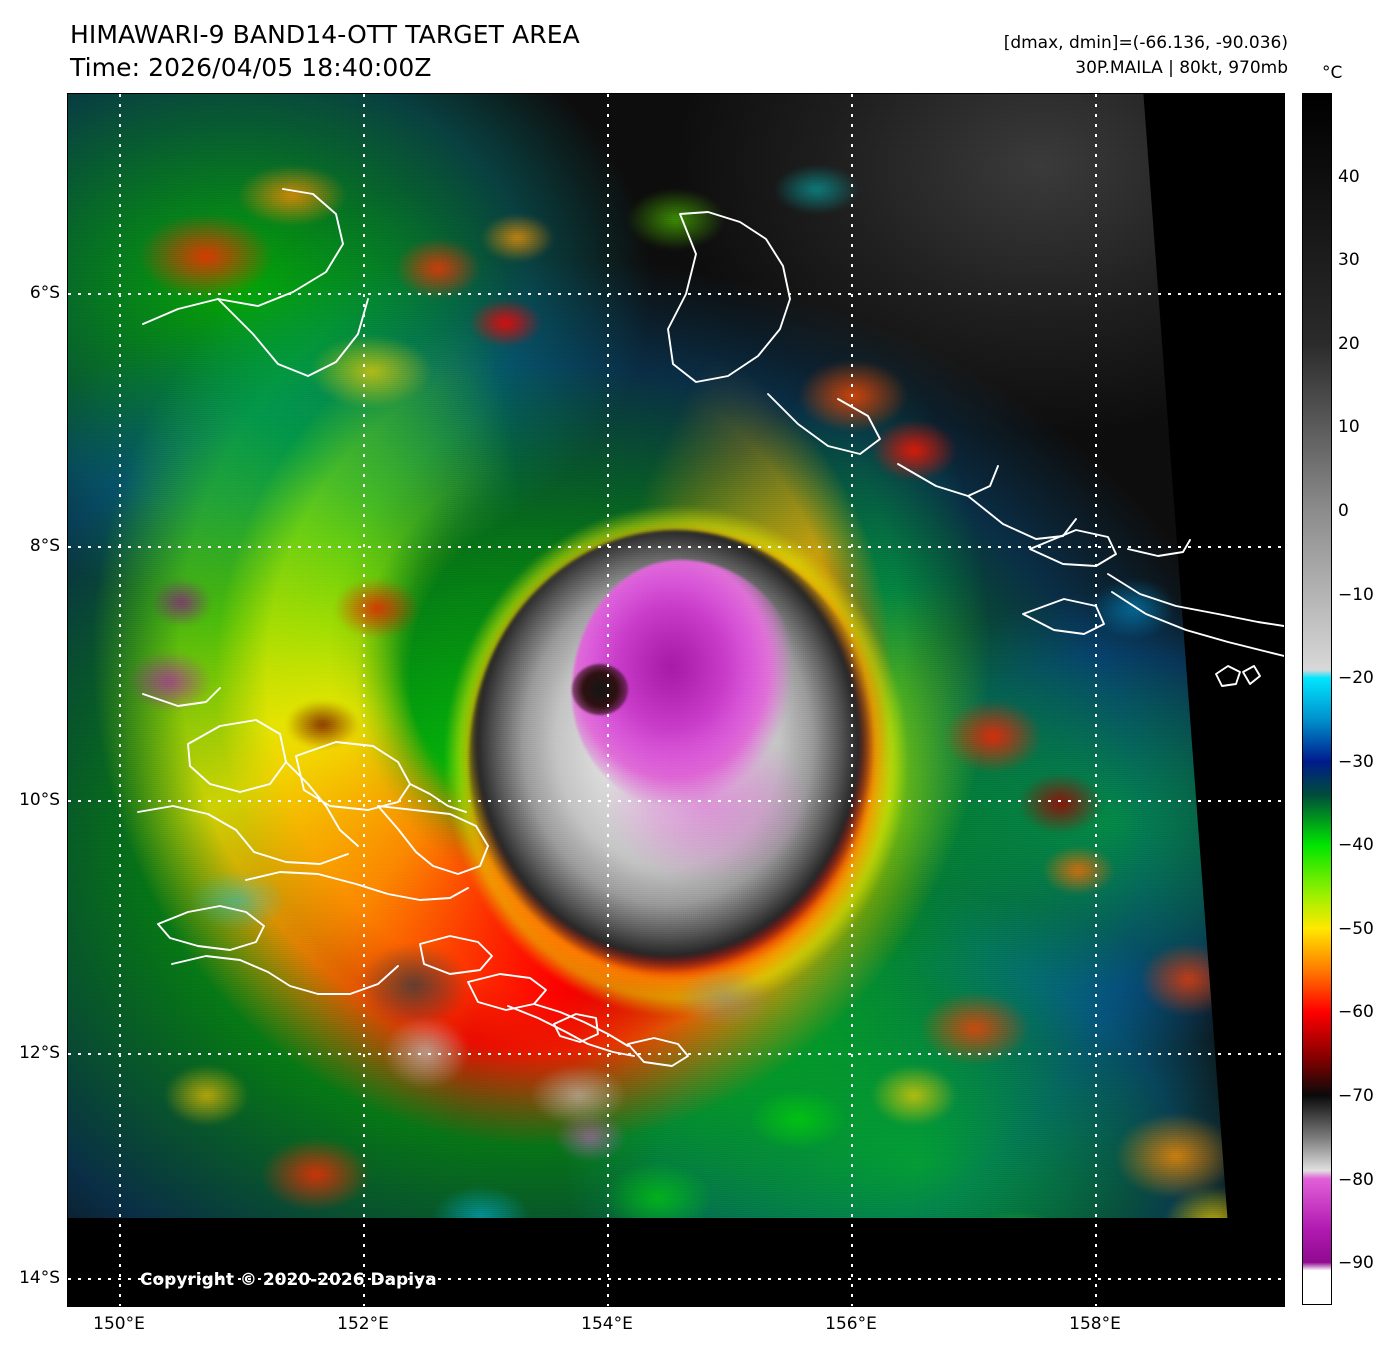 The width and height of the screenshot is (1388, 1359). What do you see at coordinates (30, 699) in the screenshot?
I see `latitude-axis: 6°S 8°S 10°S 12°S 14°S` at bounding box center [30, 699].